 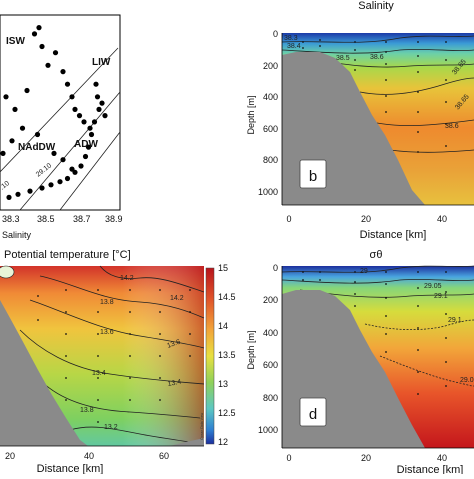 I want to click on colorbar-tick: 12, so click(x=223, y=442).